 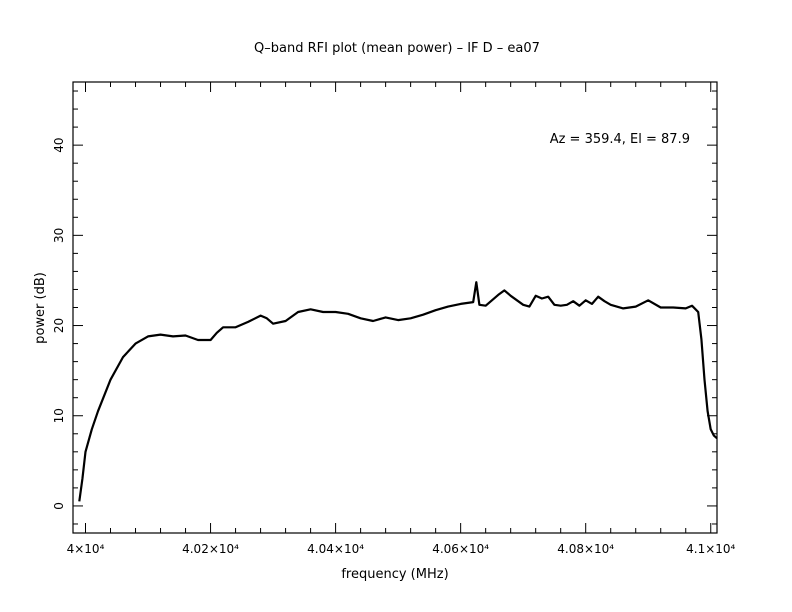 I want to click on y-tick-label: 10, so click(x=59, y=415).